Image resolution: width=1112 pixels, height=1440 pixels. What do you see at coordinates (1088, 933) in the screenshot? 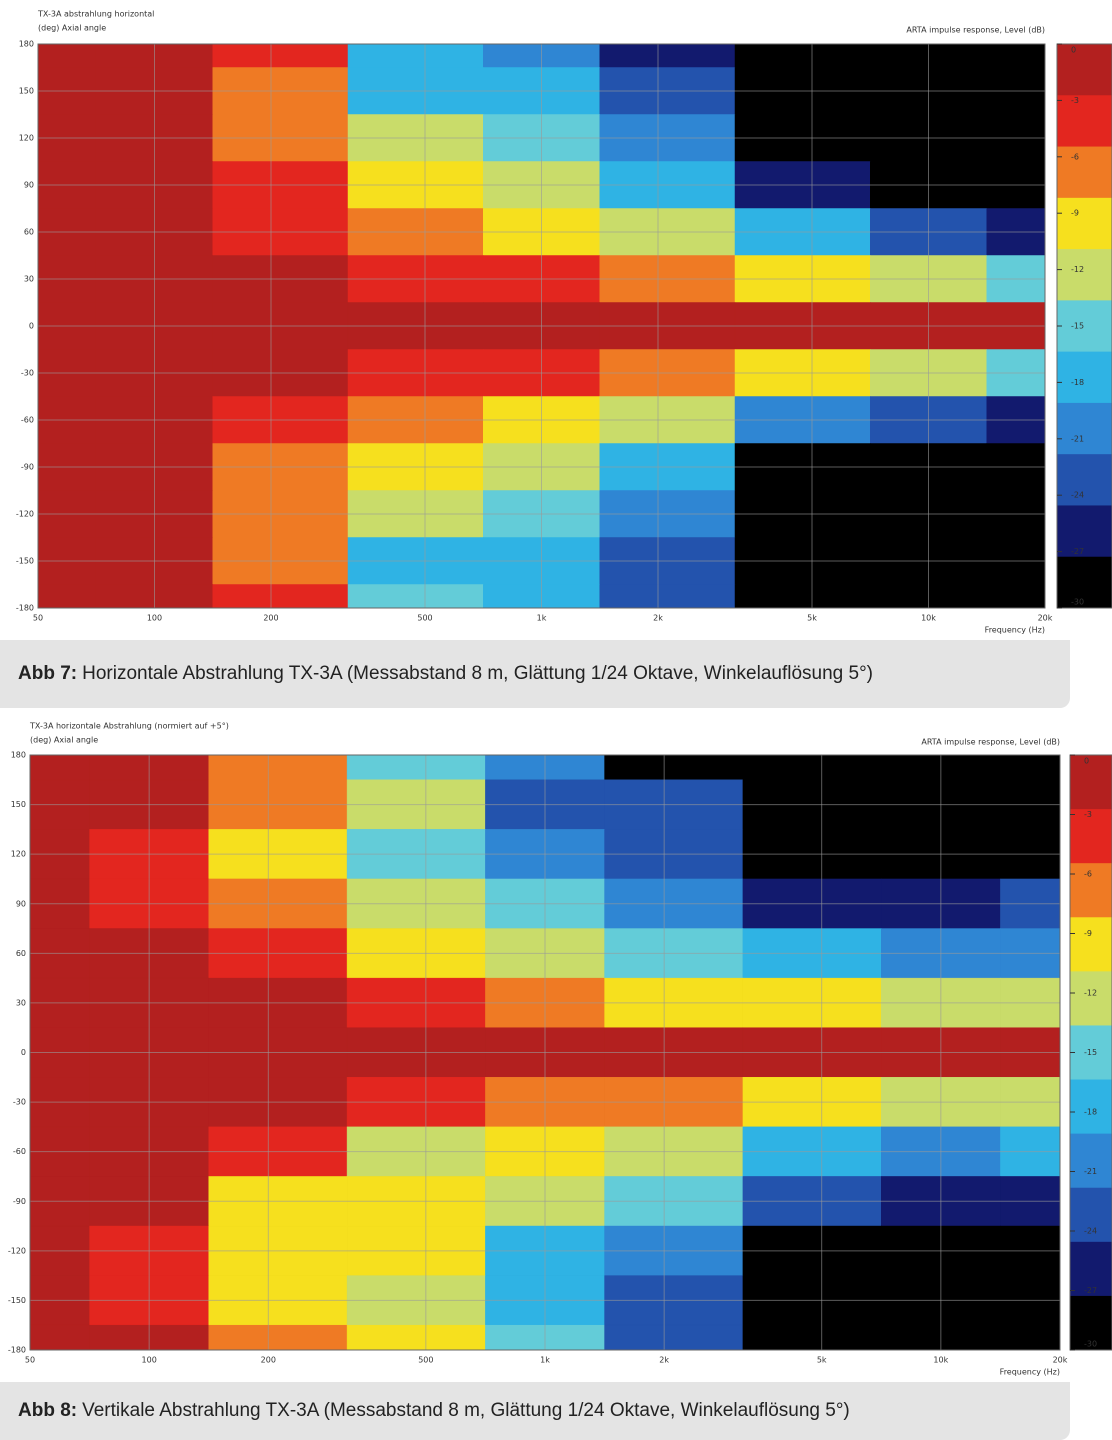
I see `colorbar-tick-label: -9` at bounding box center [1088, 933].